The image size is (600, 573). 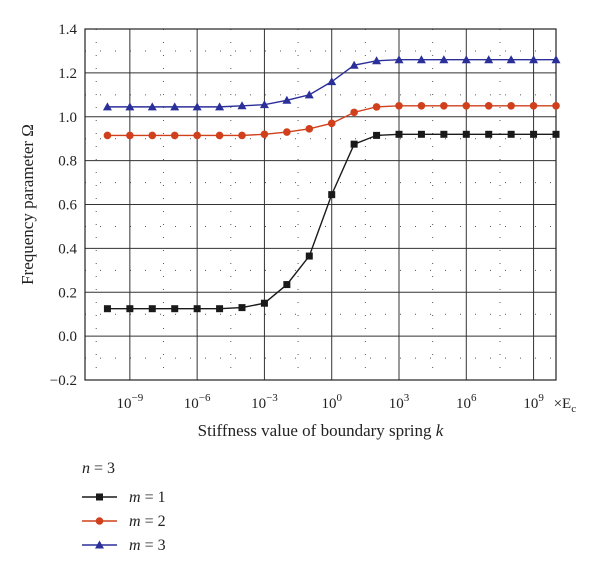 I want to click on legend-item-m1: m = 1, so click(x=124, y=497).